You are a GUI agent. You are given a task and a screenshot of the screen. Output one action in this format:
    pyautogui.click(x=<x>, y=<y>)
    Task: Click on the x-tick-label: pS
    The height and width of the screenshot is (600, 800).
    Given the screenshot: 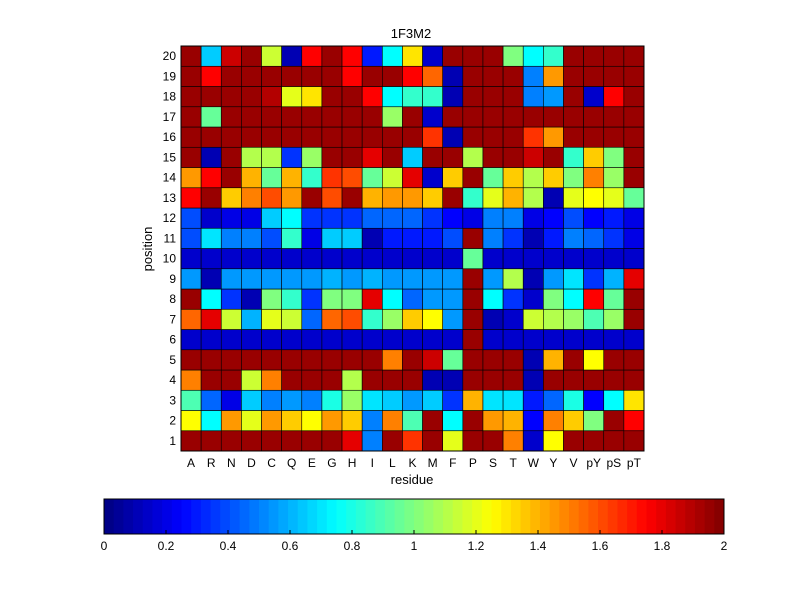 What is the action you would take?
    pyautogui.click(x=613, y=463)
    